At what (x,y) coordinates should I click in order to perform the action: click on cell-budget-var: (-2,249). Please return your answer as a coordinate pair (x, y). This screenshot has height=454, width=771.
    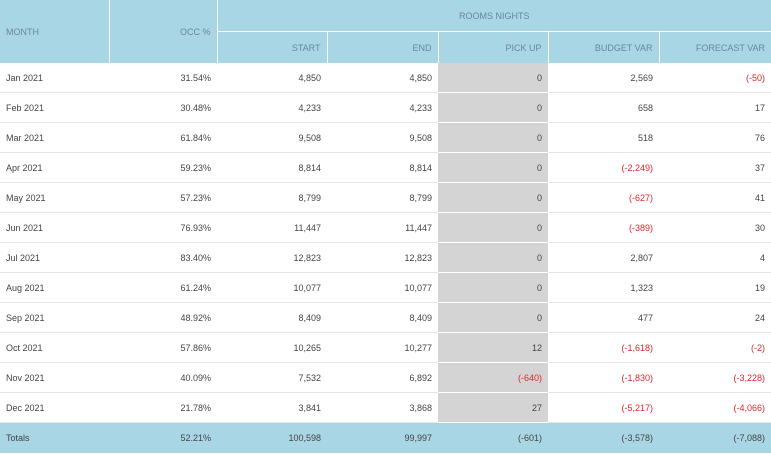
    Looking at the image, I should click on (603, 167).